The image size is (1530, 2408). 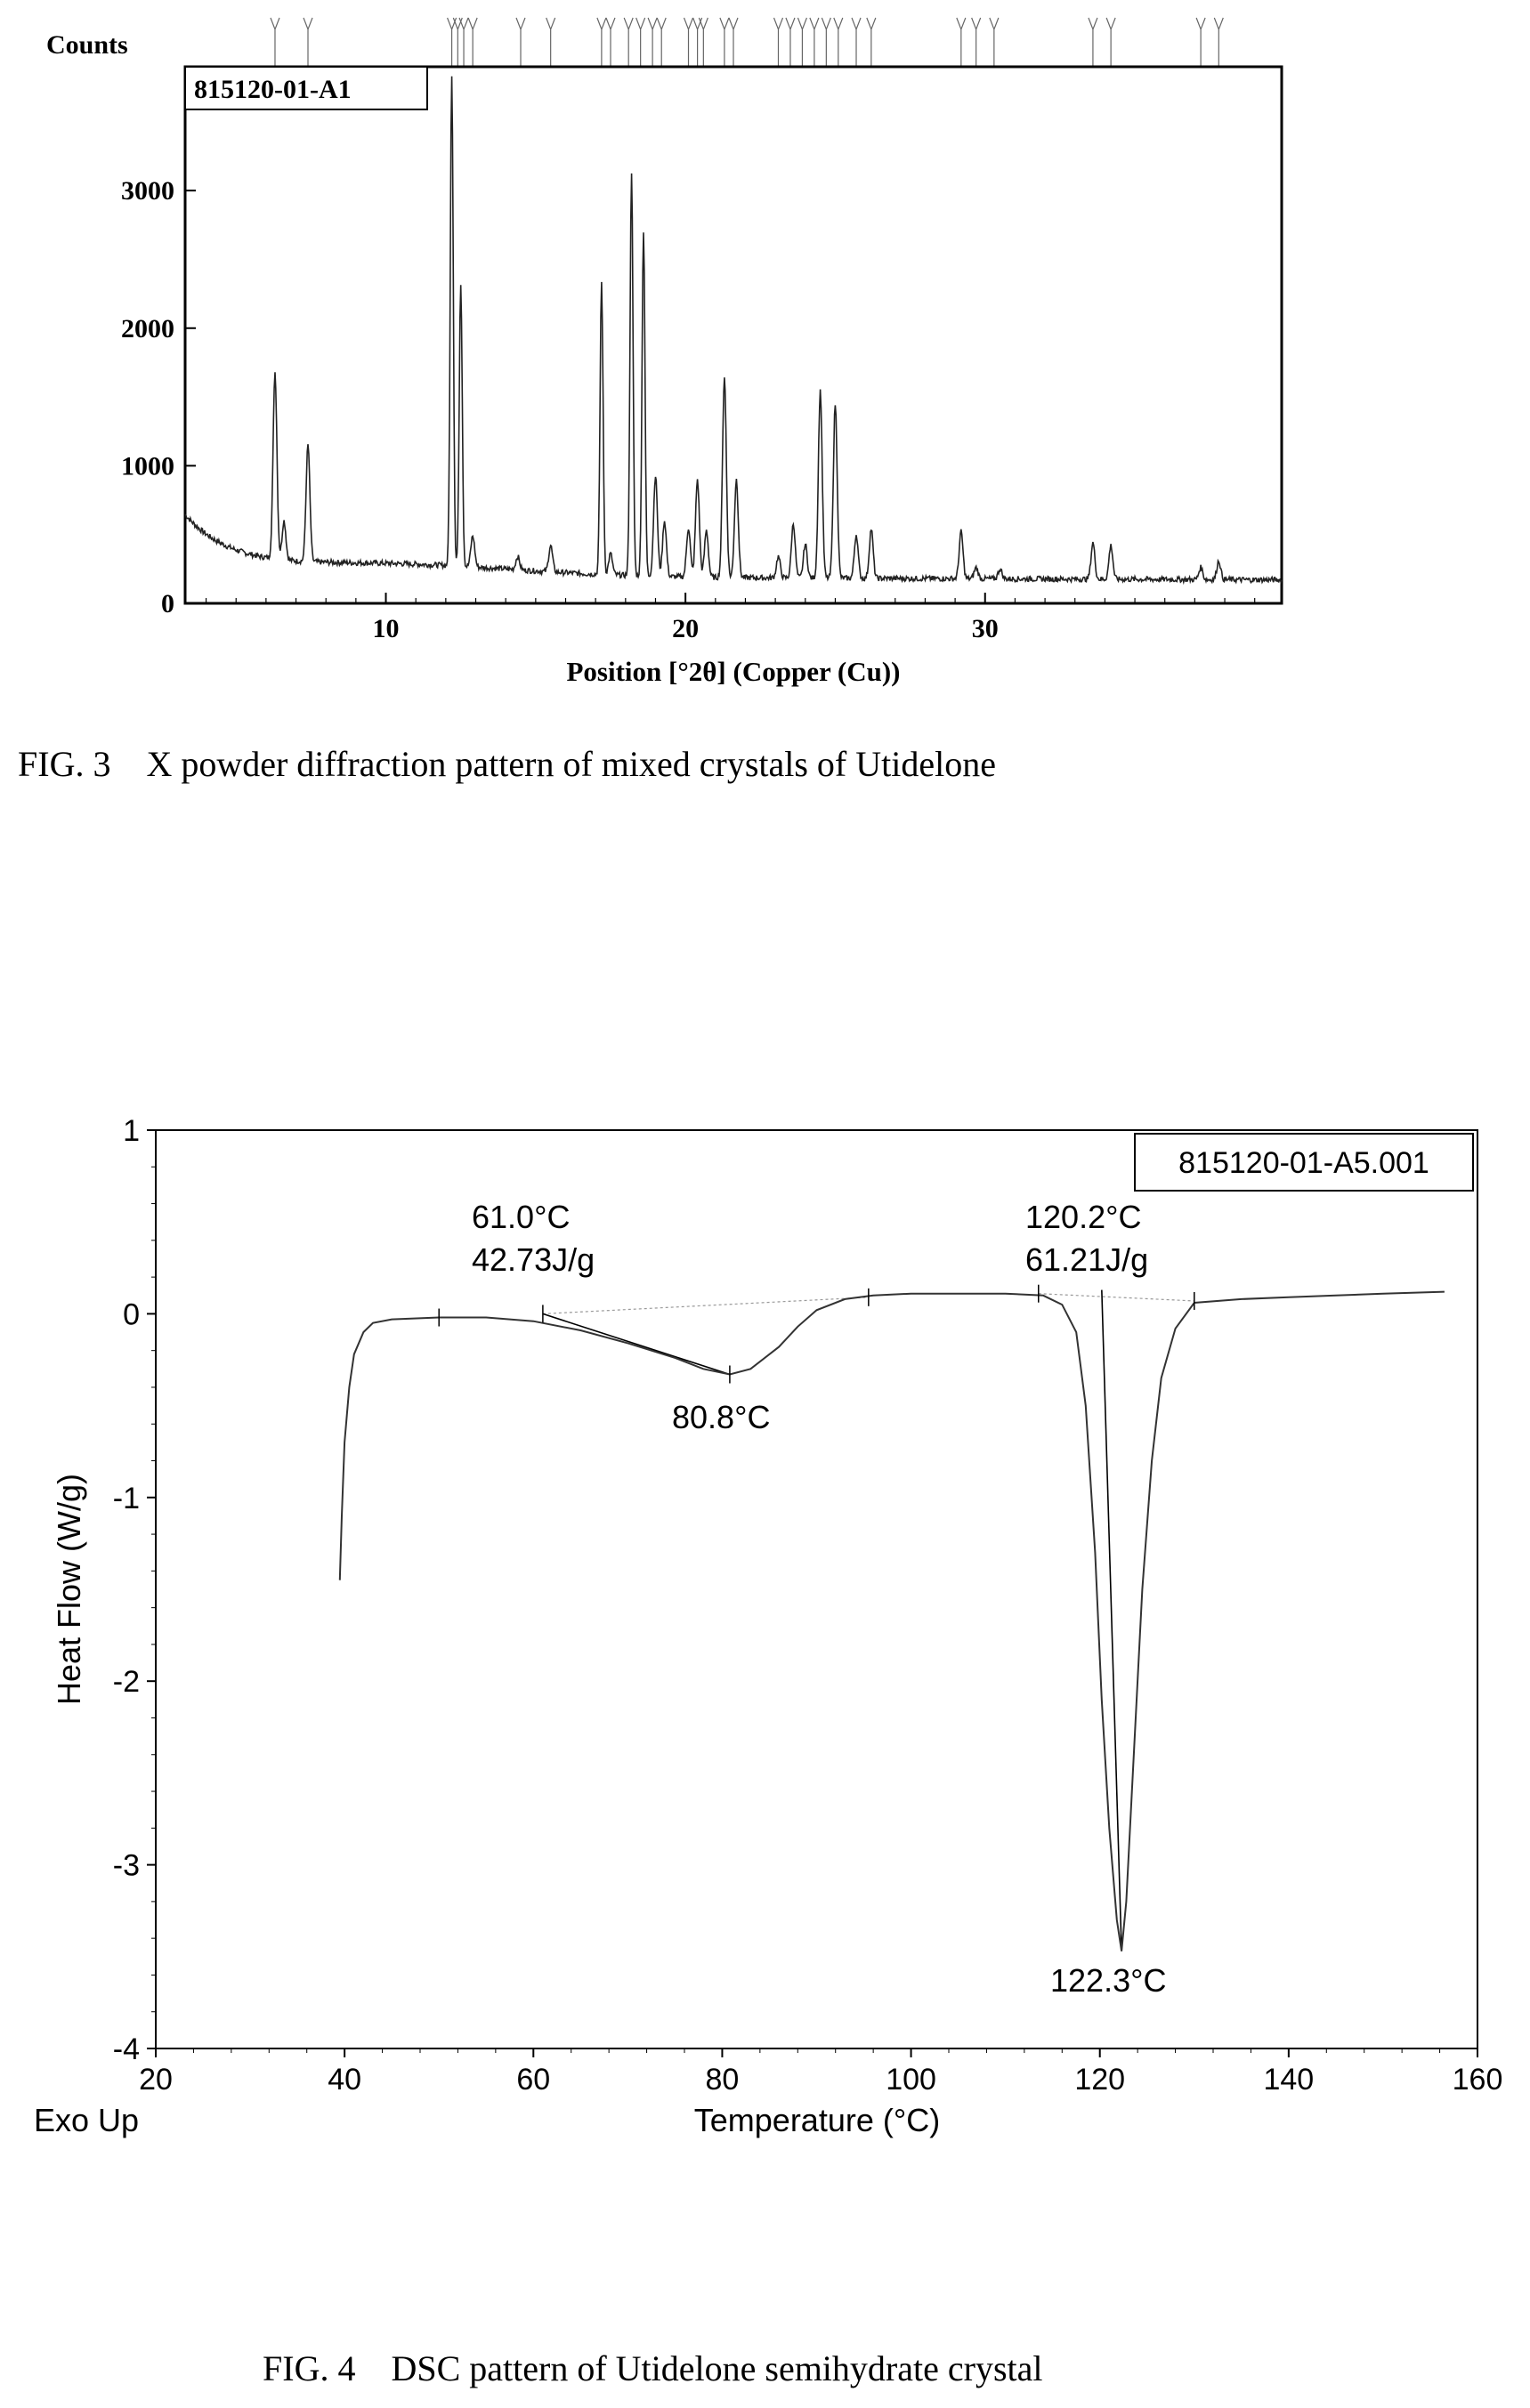 What do you see at coordinates (135, 1590) in the screenshot?
I see `y-ticks: 1 0 -1 -2 -3 -4` at bounding box center [135, 1590].